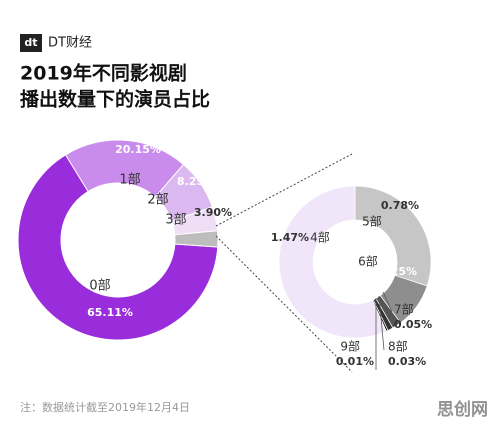  I want to click on value-label: 0.25%, so click(398, 271).